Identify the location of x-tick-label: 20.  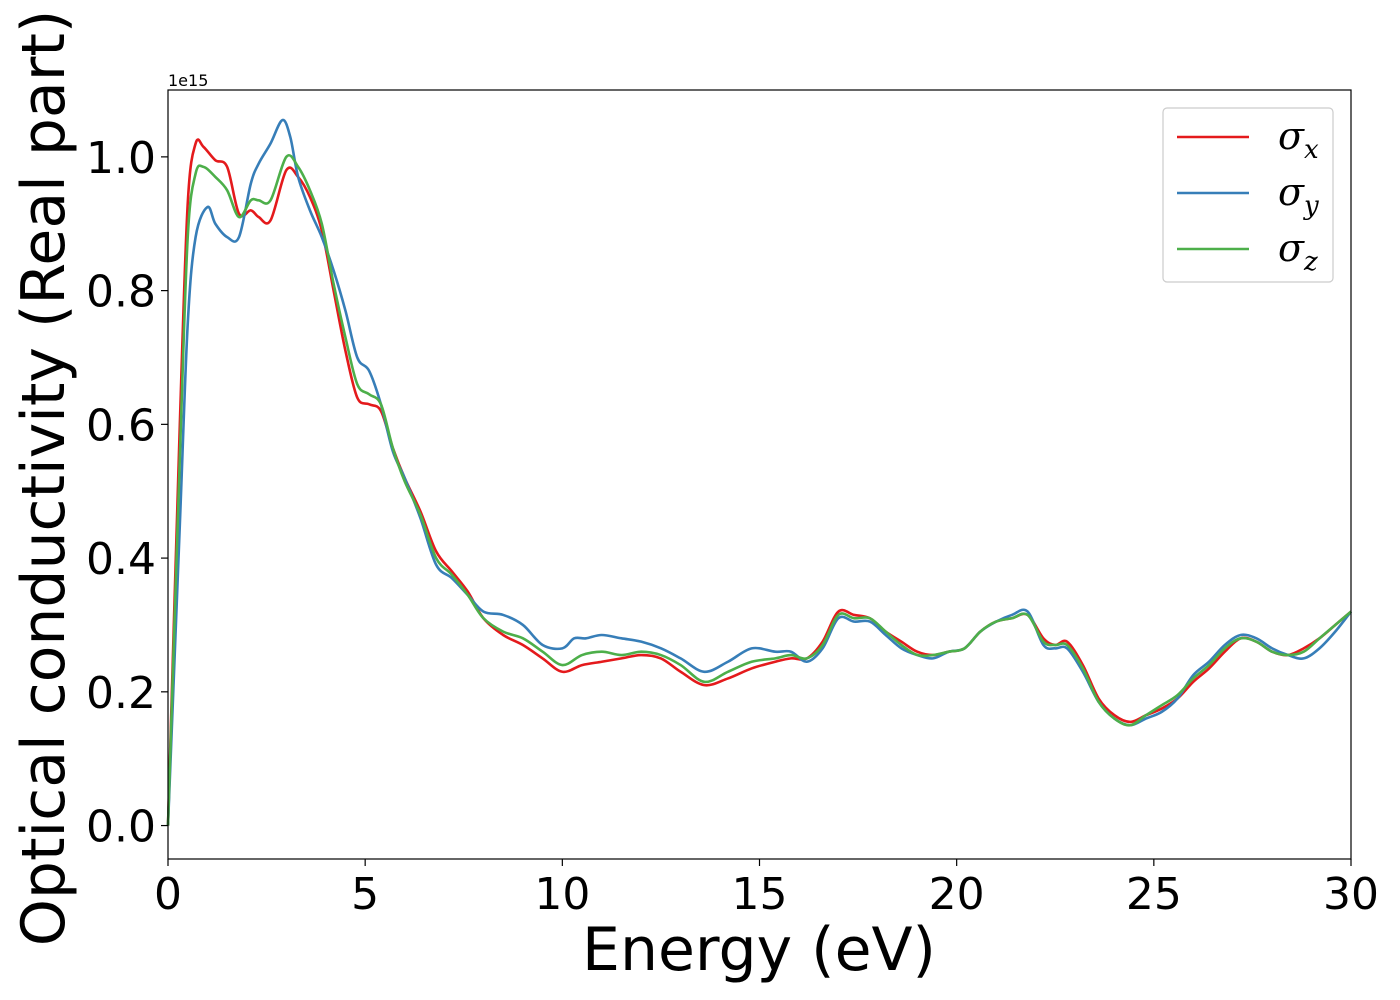
(957, 894).